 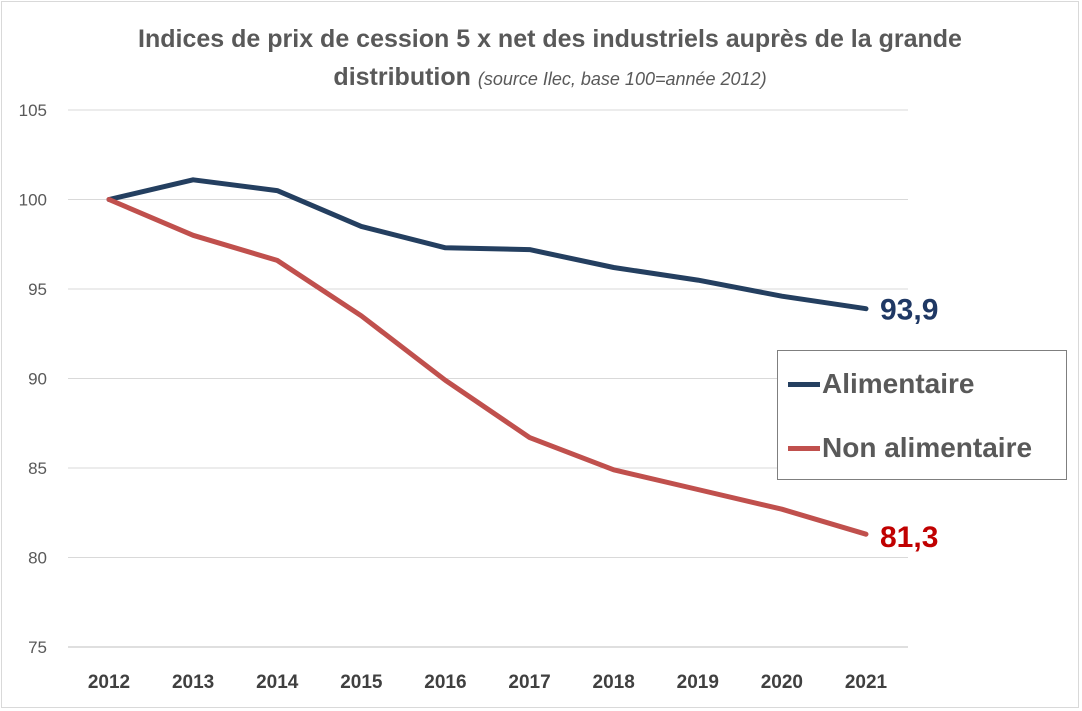 What do you see at coordinates (361, 682) in the screenshot?
I see `x-tick-label: 2015` at bounding box center [361, 682].